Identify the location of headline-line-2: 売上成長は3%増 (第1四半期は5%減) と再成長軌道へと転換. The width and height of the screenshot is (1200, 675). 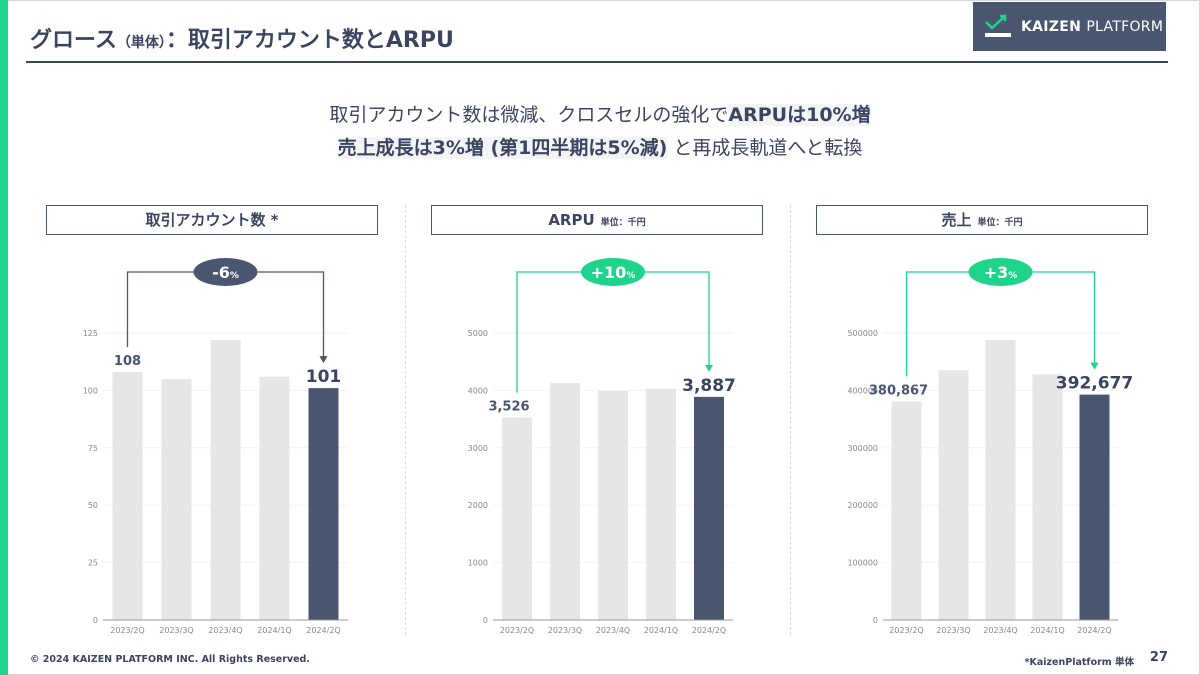
(600, 146).